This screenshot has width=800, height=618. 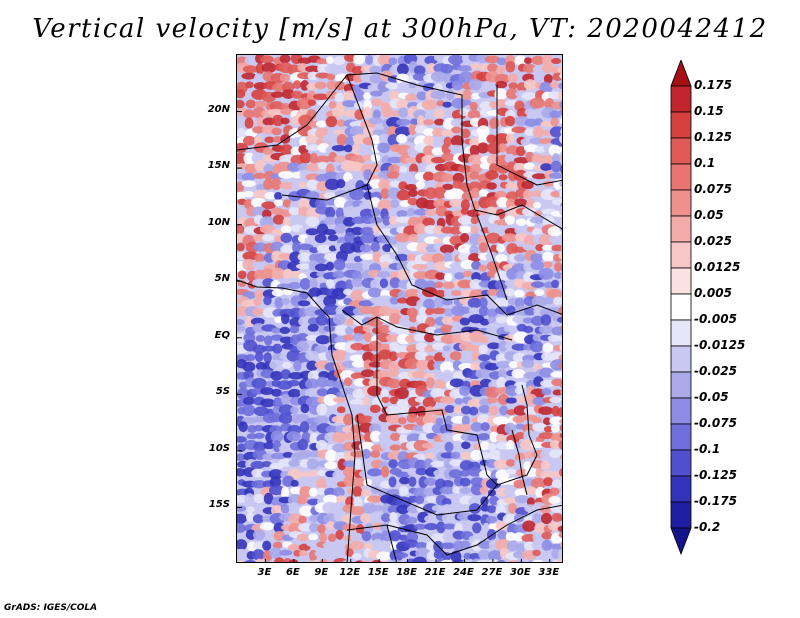 I want to click on colorbar-label: 0.005, so click(x=713, y=293).